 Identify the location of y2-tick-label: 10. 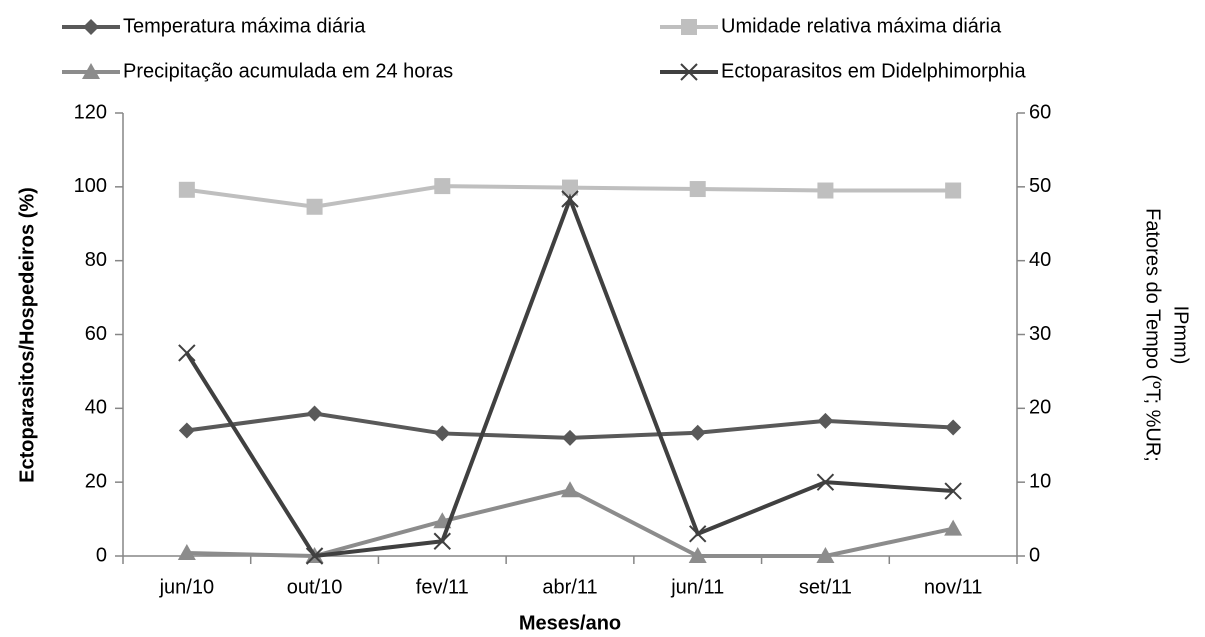
(1040, 481).